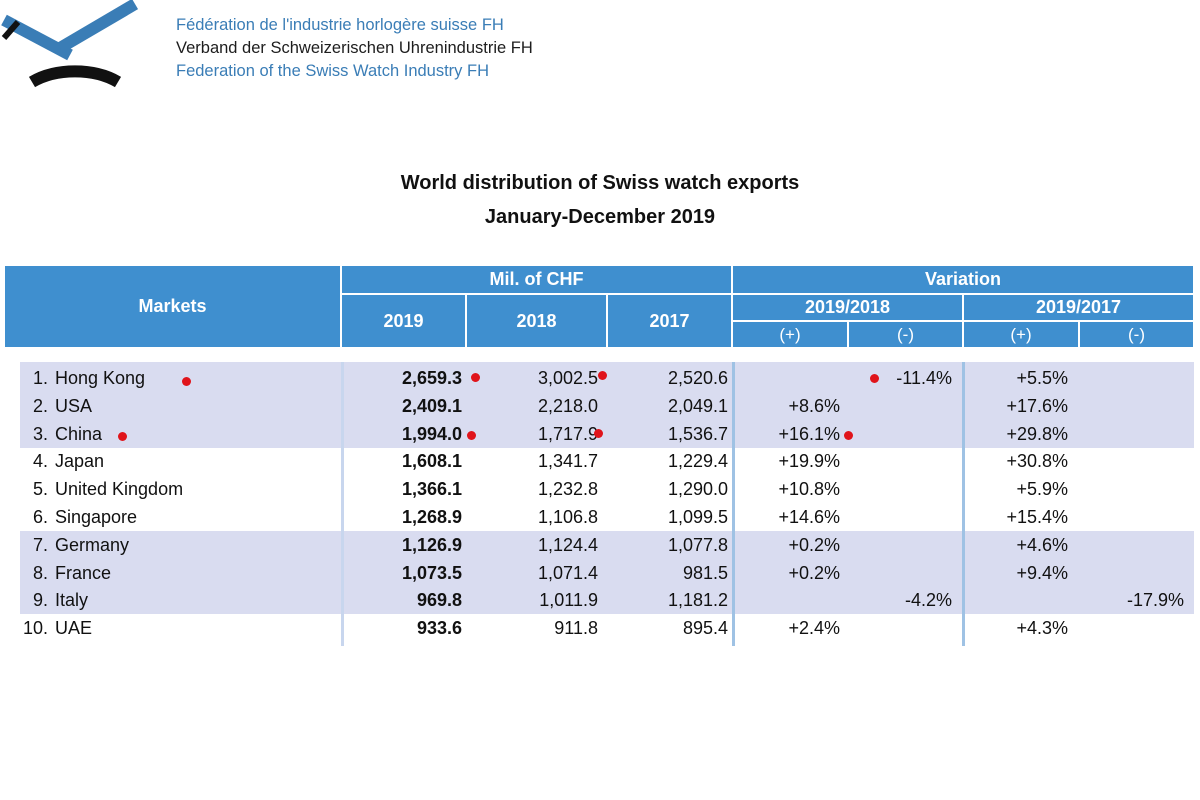 The height and width of the screenshot is (800, 1200). What do you see at coordinates (35, 628) in the screenshot?
I see `rank-number: 10.` at bounding box center [35, 628].